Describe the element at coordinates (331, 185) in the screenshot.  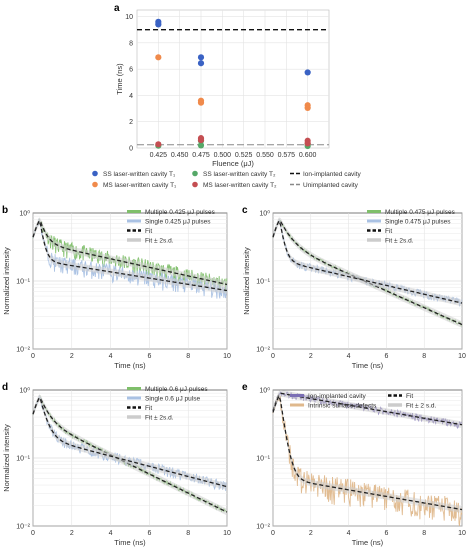
I see `legend-label: Unimplanted cavity` at that location.